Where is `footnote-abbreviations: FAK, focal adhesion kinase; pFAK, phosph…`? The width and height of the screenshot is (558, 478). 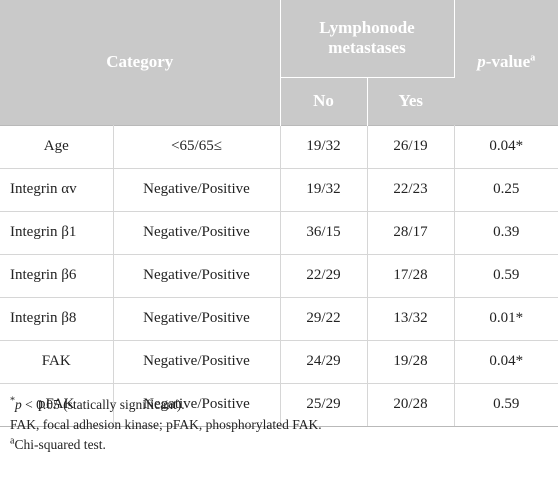
footnote-abbreviations: FAK, focal adhesion kinase; pFAK, phosph… is located at coordinates (166, 424).